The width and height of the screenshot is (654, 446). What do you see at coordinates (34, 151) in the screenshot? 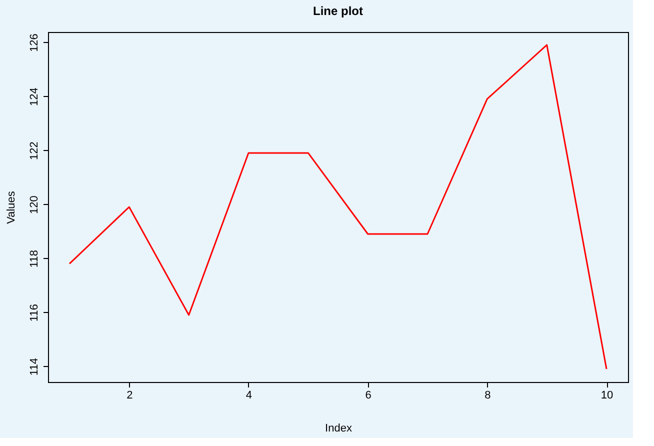
I see `y-tick-label: 122` at bounding box center [34, 151].